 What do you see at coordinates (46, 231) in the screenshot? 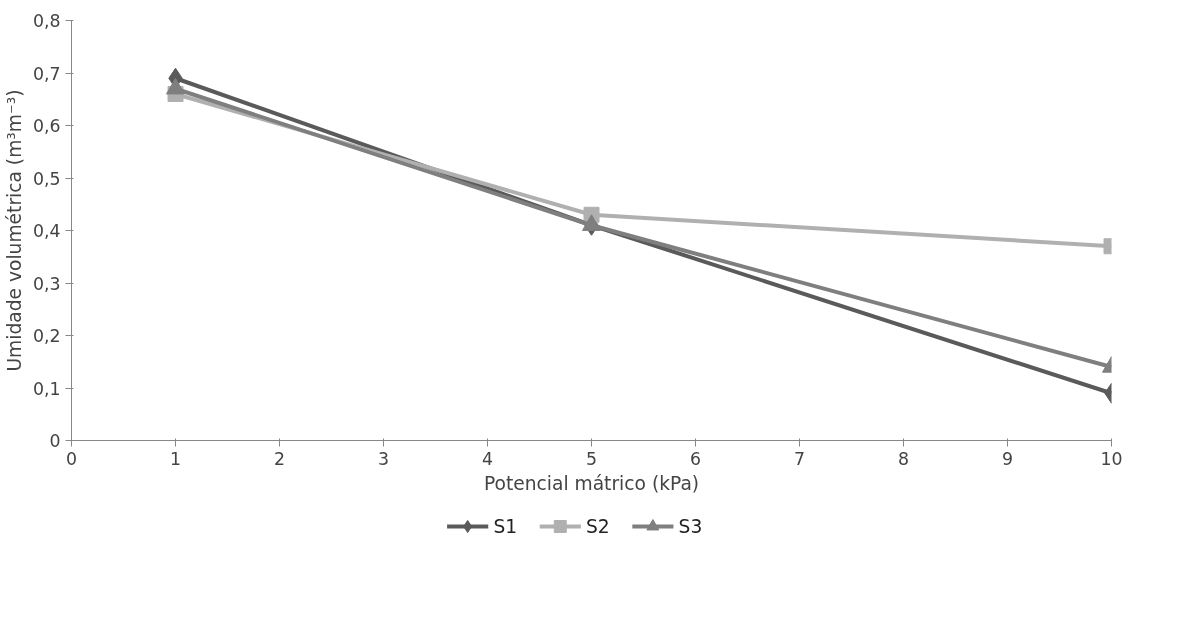
I see `y-tick-label: 0,4` at bounding box center [46, 231].